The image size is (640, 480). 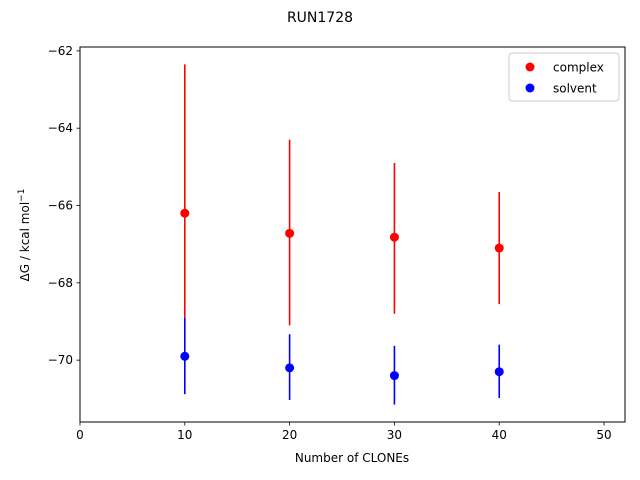 I want to click on y-tick-label: −66, so click(x=60, y=206).